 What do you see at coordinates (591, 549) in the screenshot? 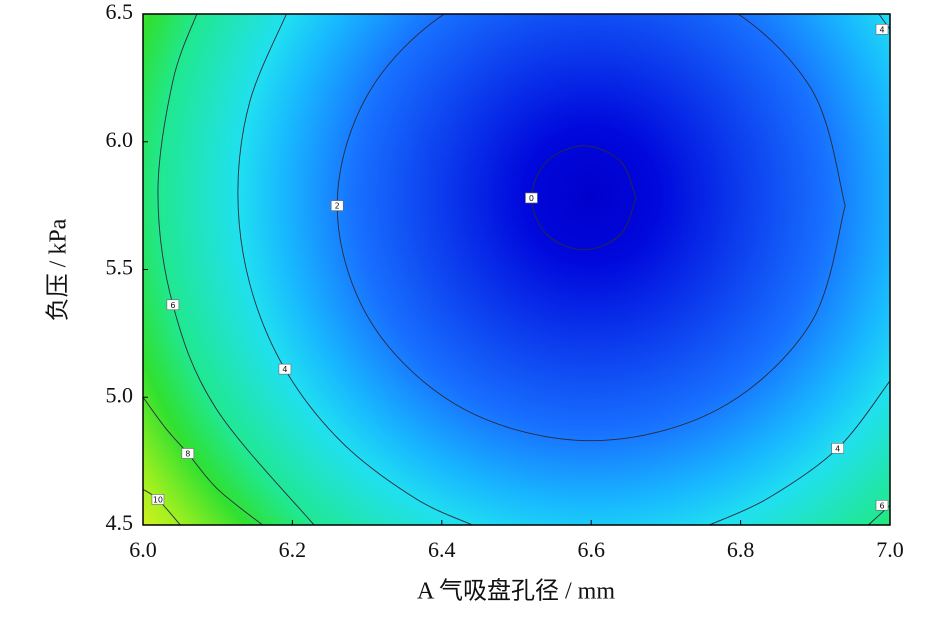
I see `x-tick-label: 6.6` at bounding box center [591, 549].